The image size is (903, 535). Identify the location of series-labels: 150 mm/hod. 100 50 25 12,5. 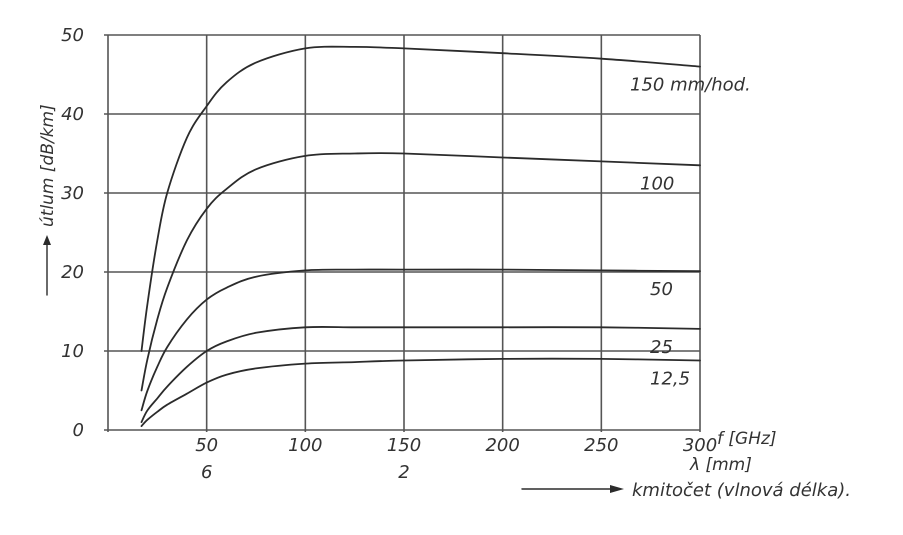
(690, 232).